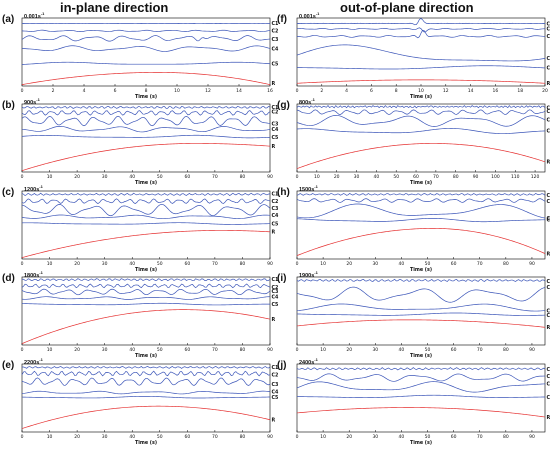 This screenshot has height=450, width=550. I want to click on strain-rate-label: 2200s-1, so click(33, 361).